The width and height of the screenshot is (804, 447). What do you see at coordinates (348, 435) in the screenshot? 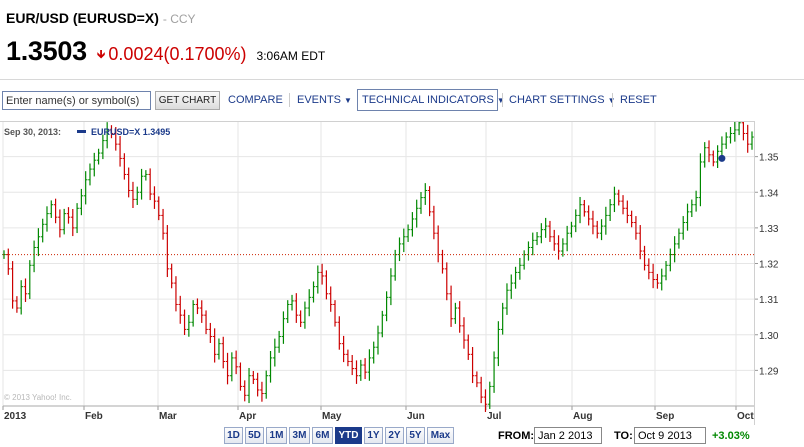
I see `range-button-ytd: YTD` at bounding box center [348, 435].